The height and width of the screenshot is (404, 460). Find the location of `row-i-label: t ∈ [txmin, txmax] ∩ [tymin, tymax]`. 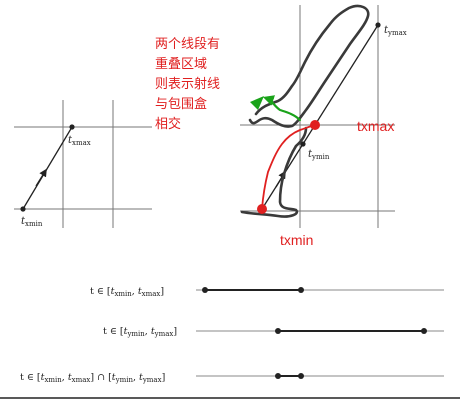

row-i-label: t ∈ [txmin, txmax] ∩ [tymin, tymax] is located at coordinates (92, 378).